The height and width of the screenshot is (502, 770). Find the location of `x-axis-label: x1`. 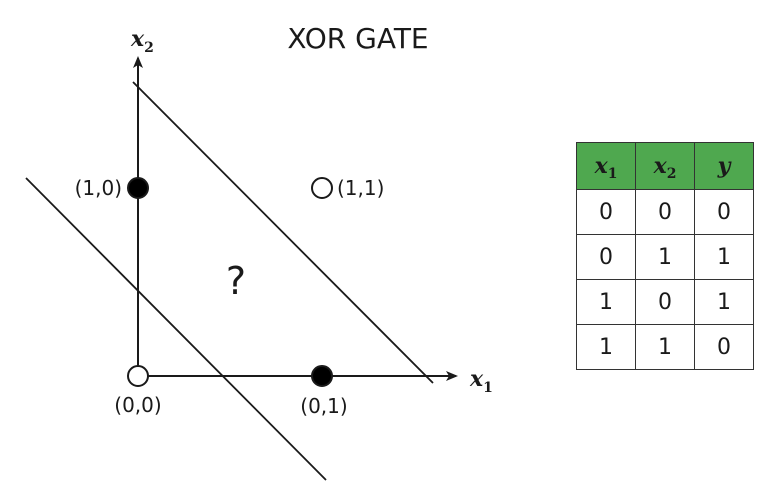

x-axis-label: x1 is located at coordinates (481, 381).